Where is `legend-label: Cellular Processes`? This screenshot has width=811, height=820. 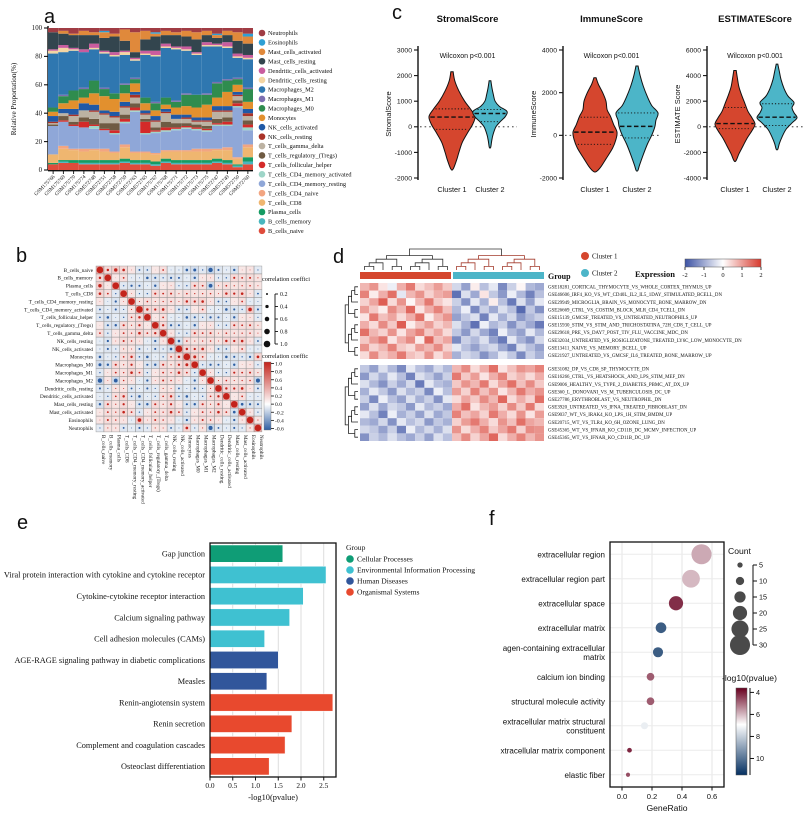
legend-label: Cellular Processes is located at coordinates (385, 559).